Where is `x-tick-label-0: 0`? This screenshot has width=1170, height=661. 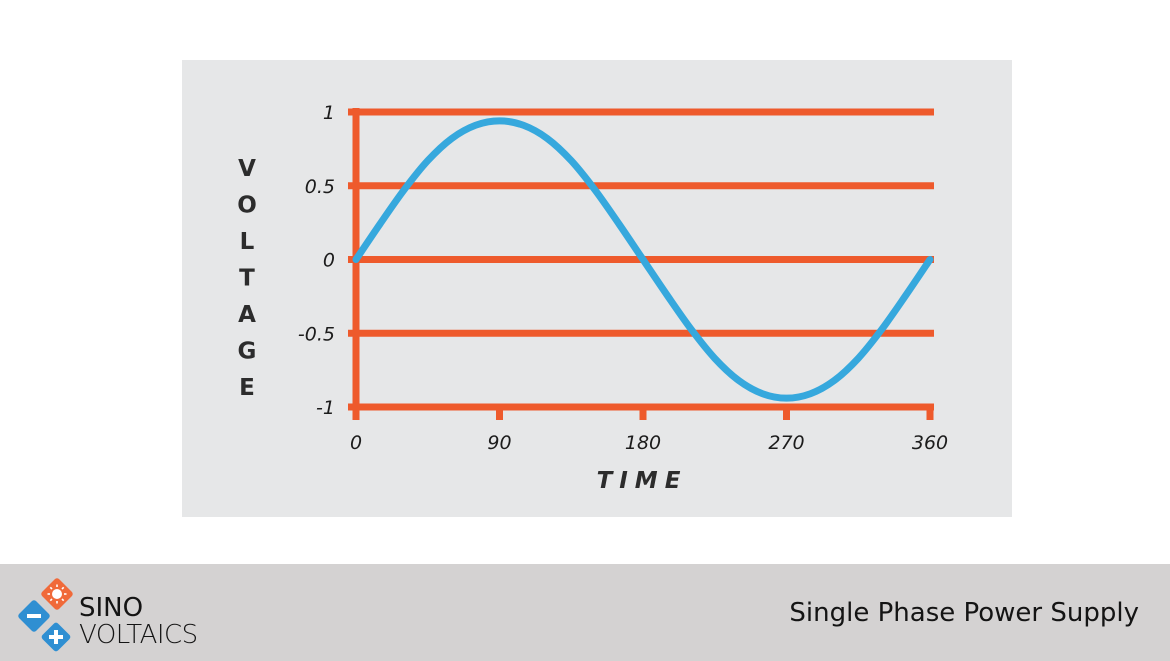
x-tick-label-0: 0 is located at coordinates (356, 443).